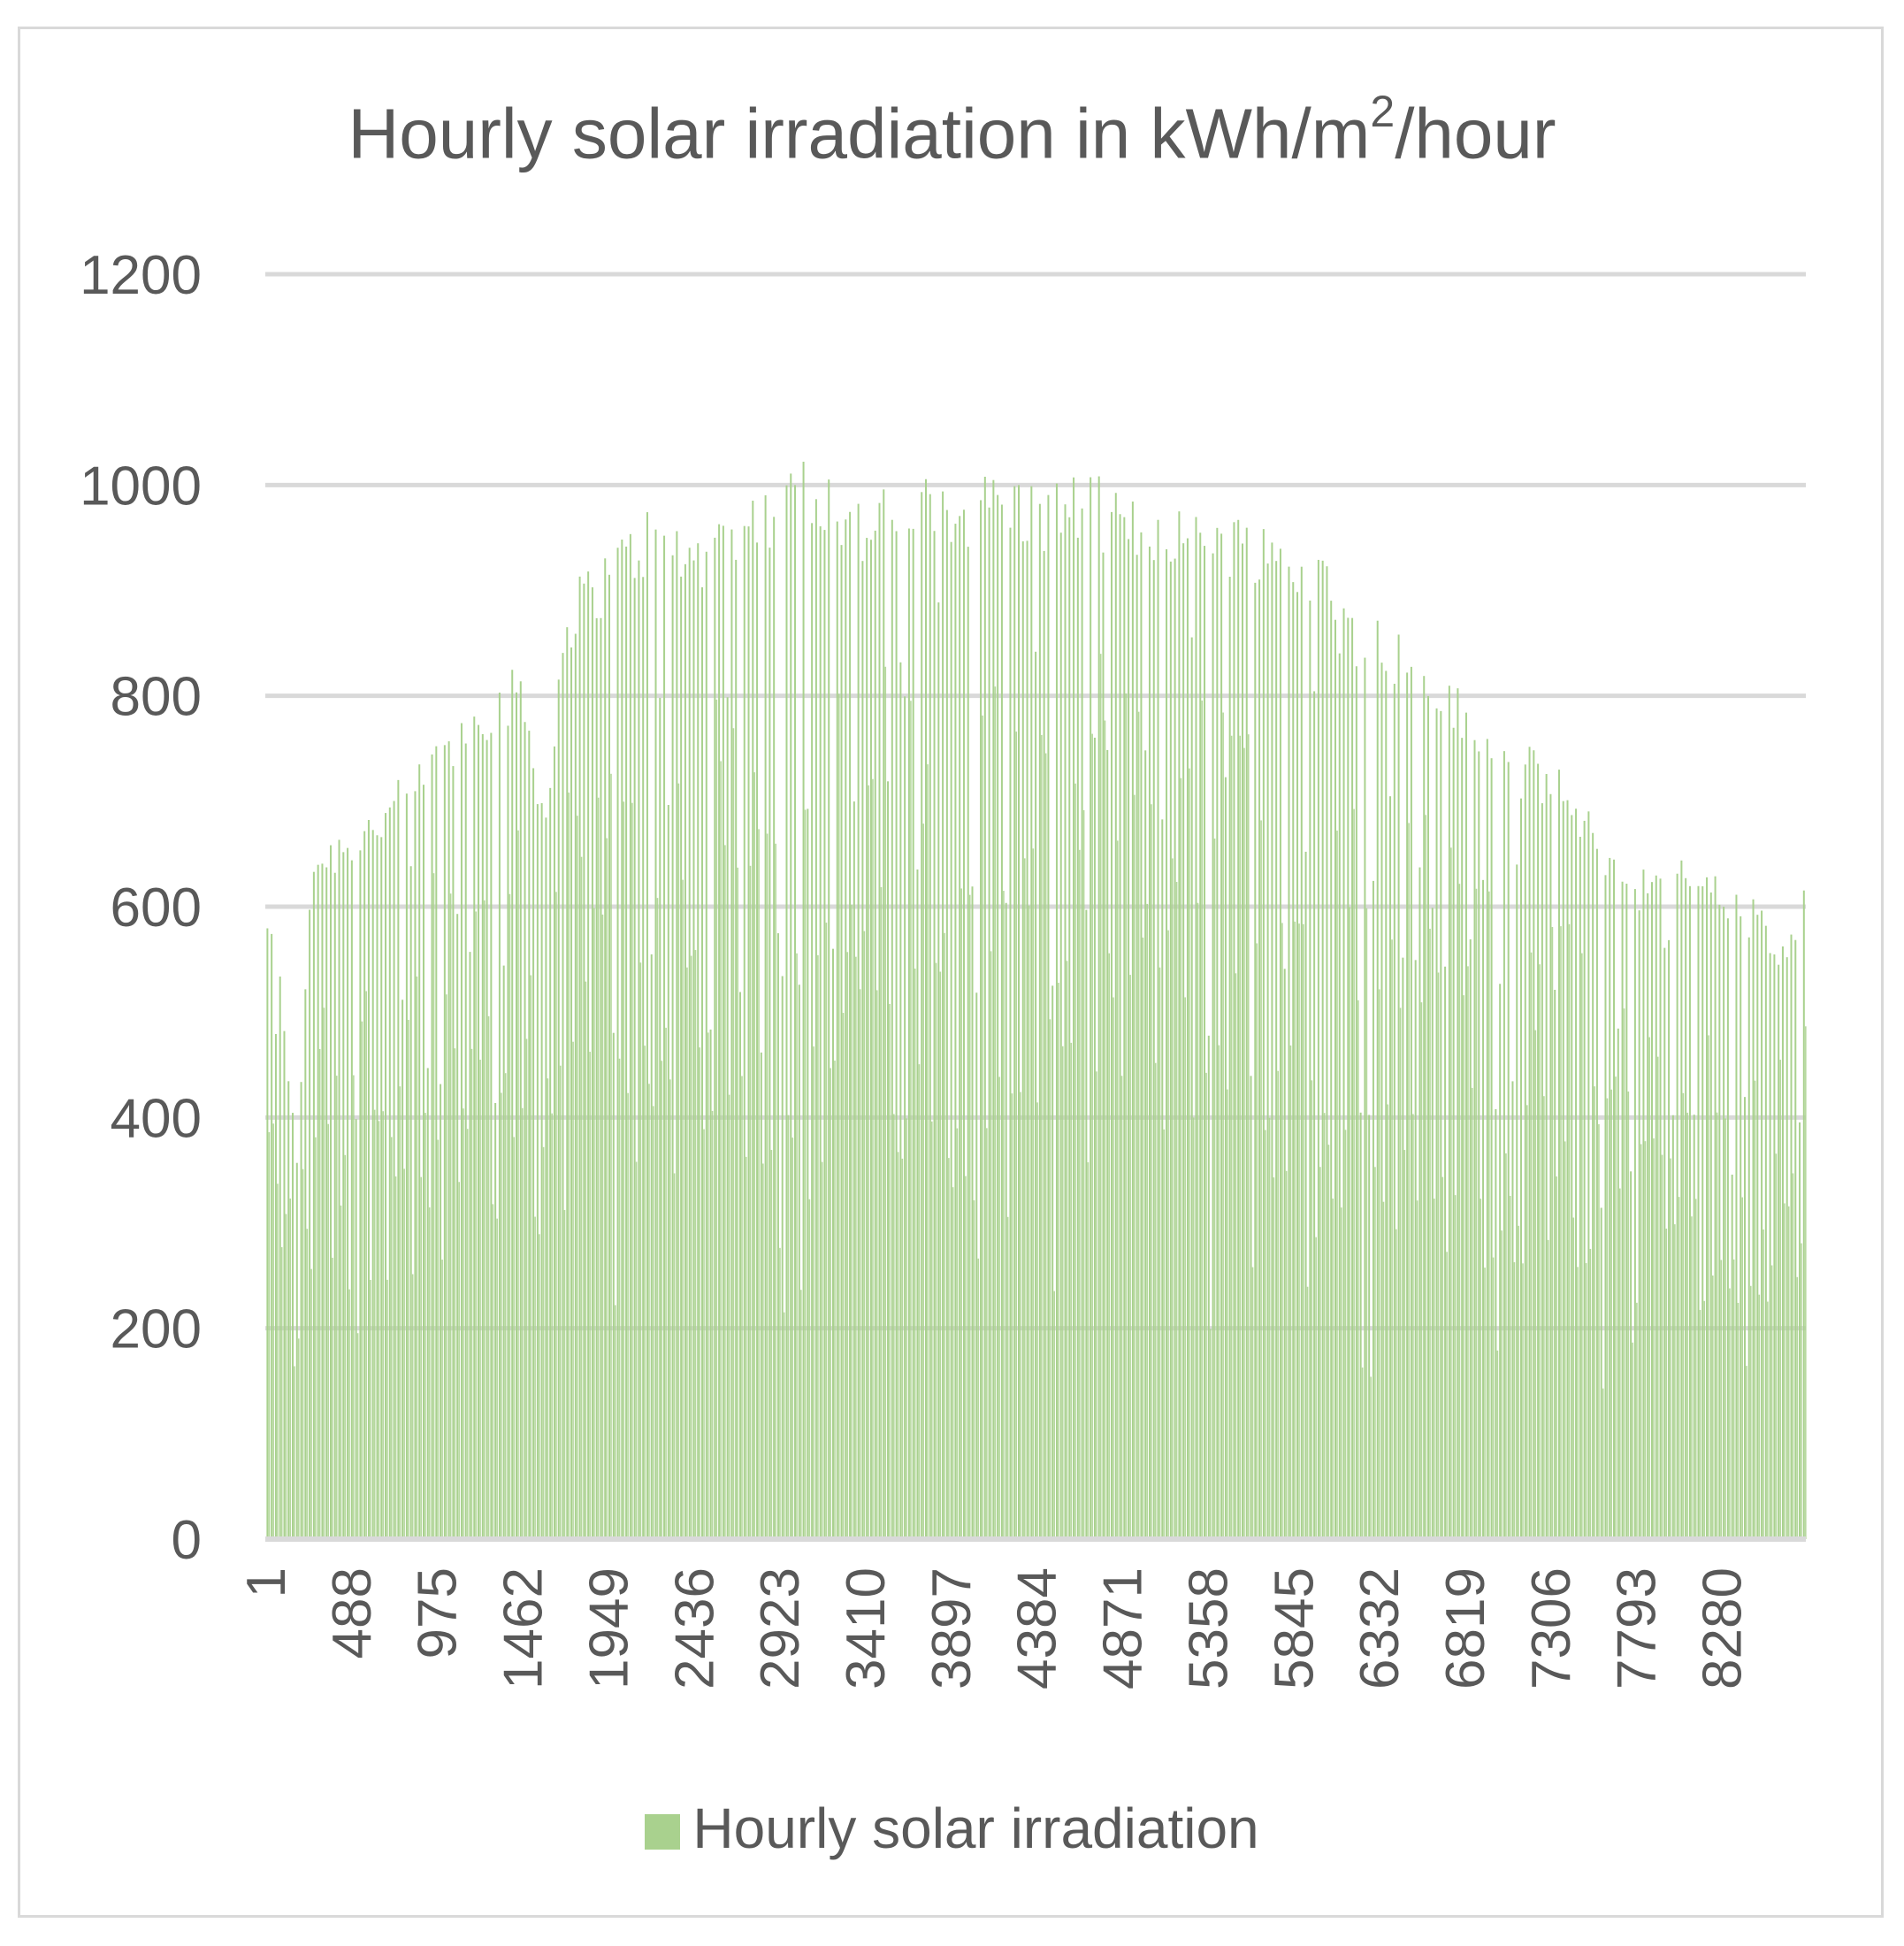 The width and height of the screenshot is (1904, 1946). Describe the element at coordinates (1208, 1628) in the screenshot. I see `x-tick-label-5358: 5358` at that location.